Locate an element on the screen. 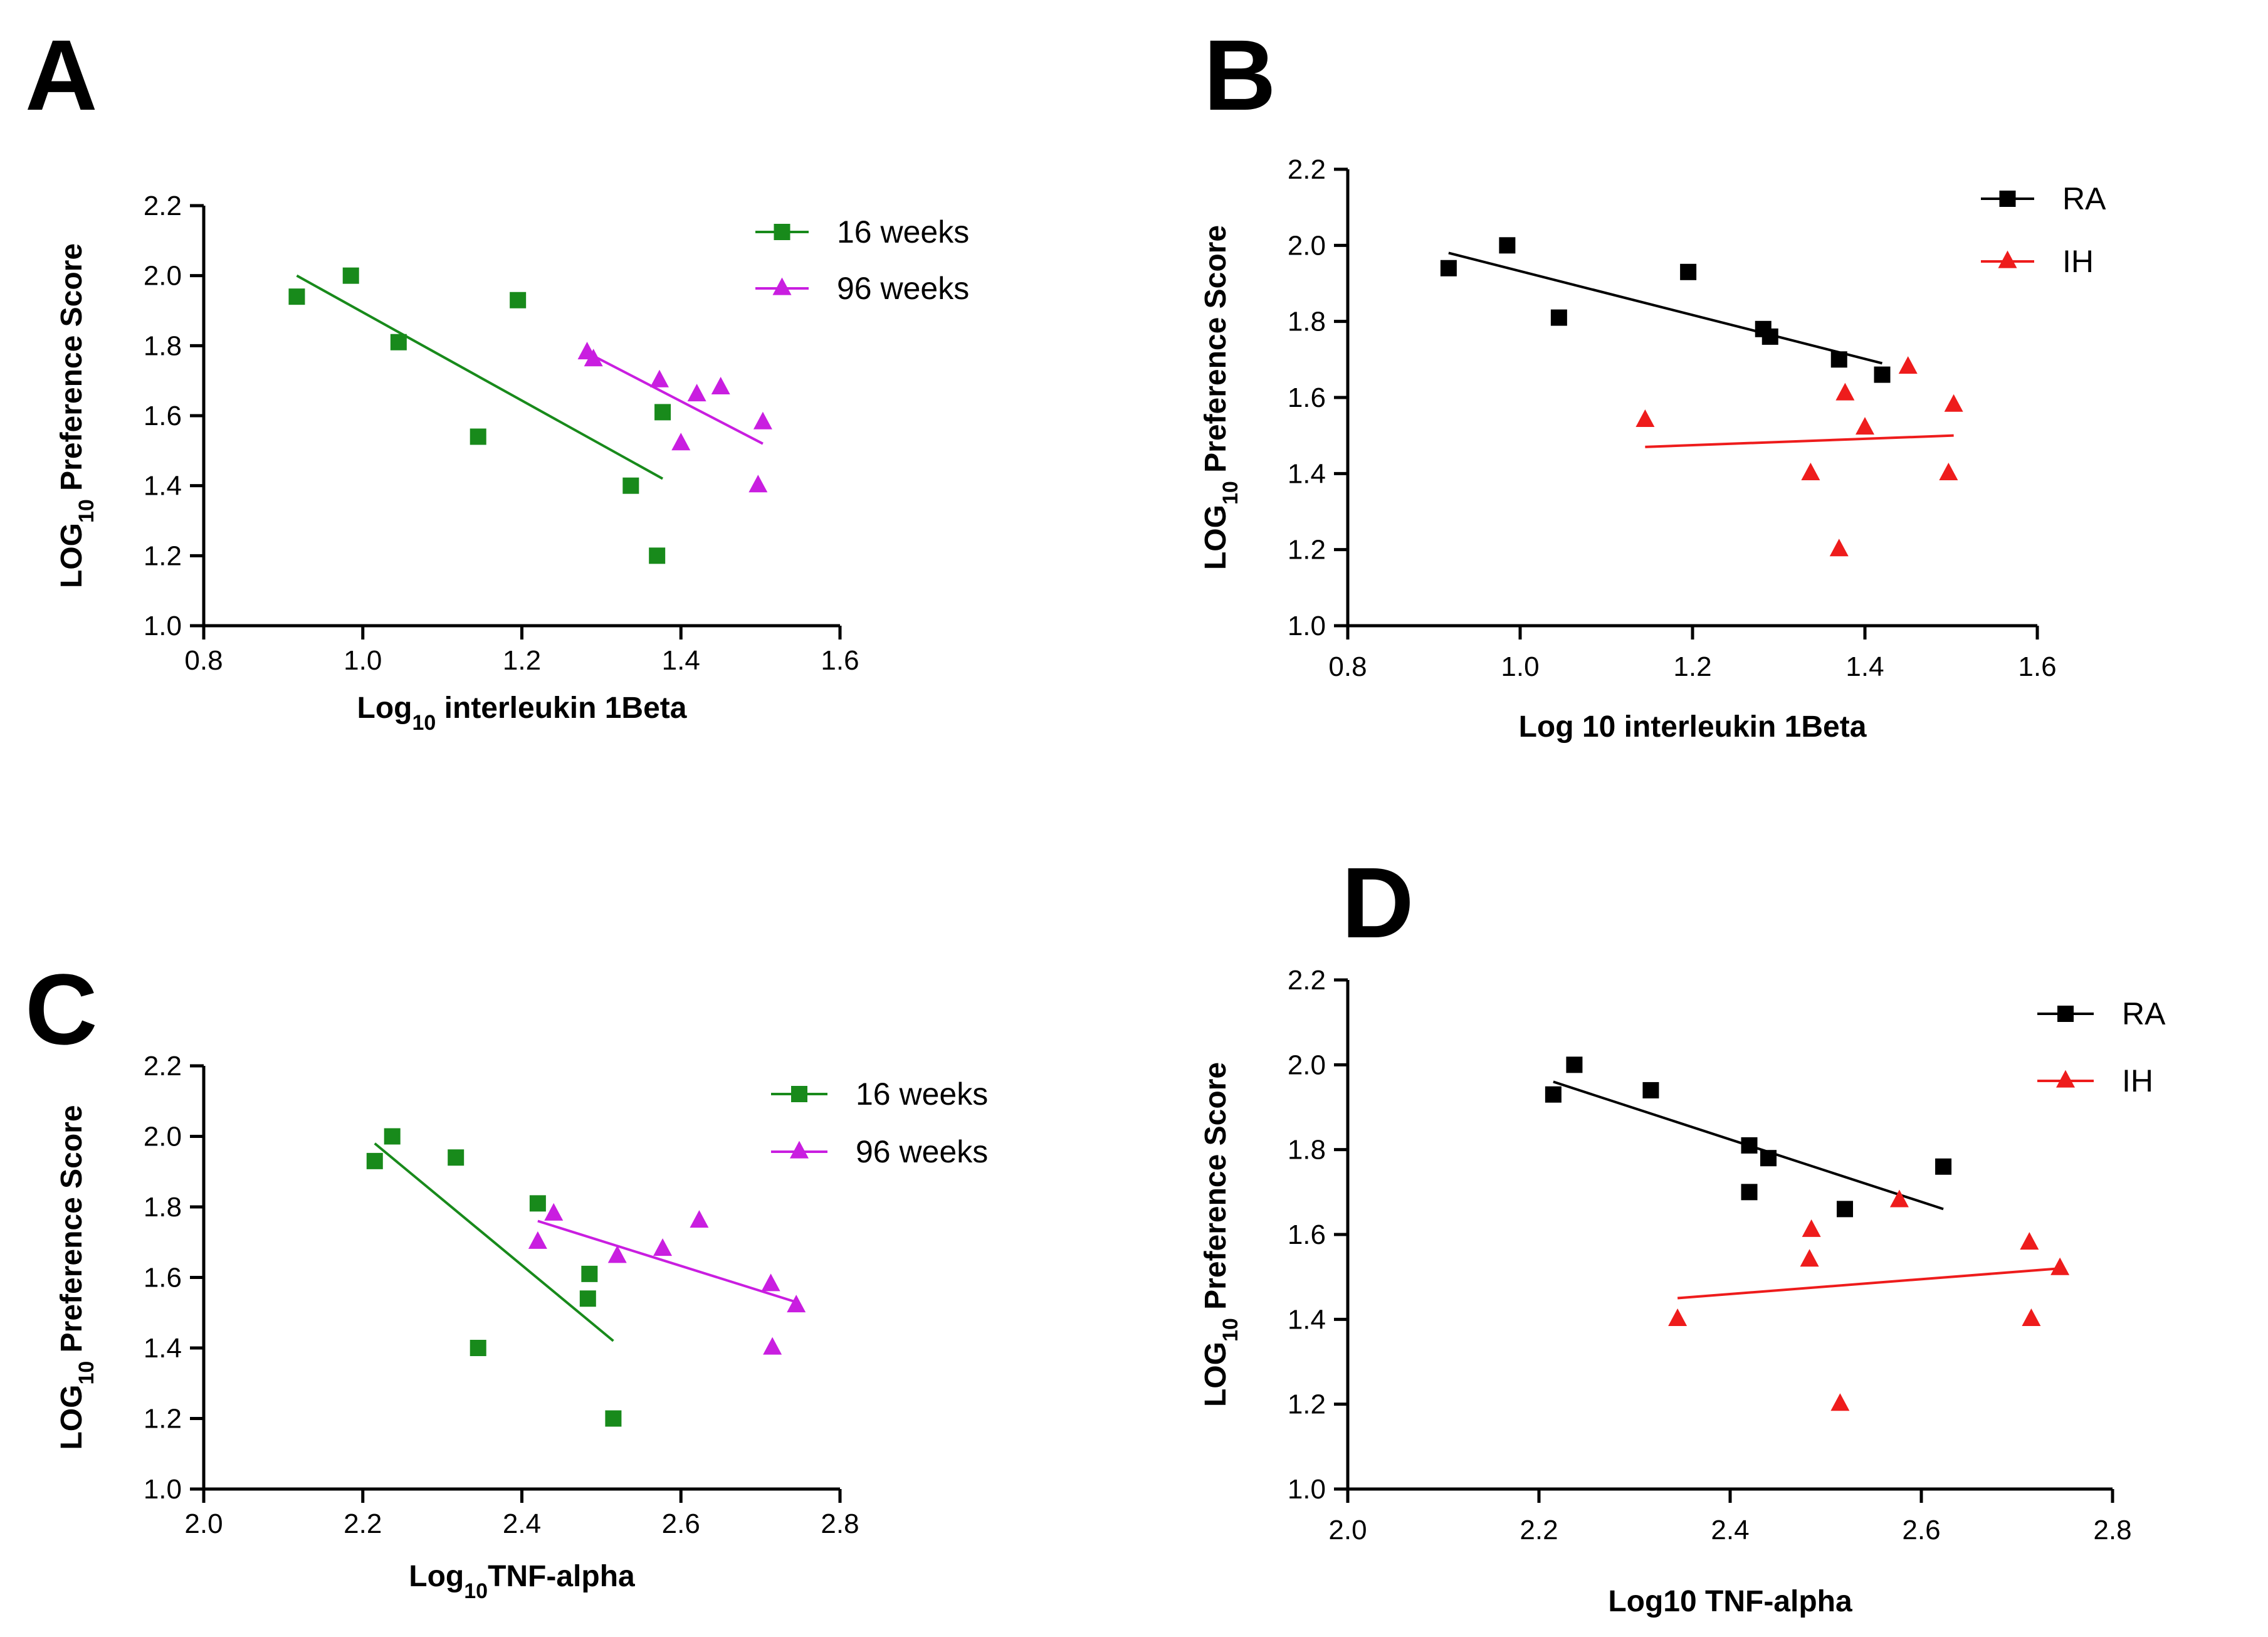 The image size is (2268, 1637). x-tick-label: 1.6 is located at coordinates (2037, 667).